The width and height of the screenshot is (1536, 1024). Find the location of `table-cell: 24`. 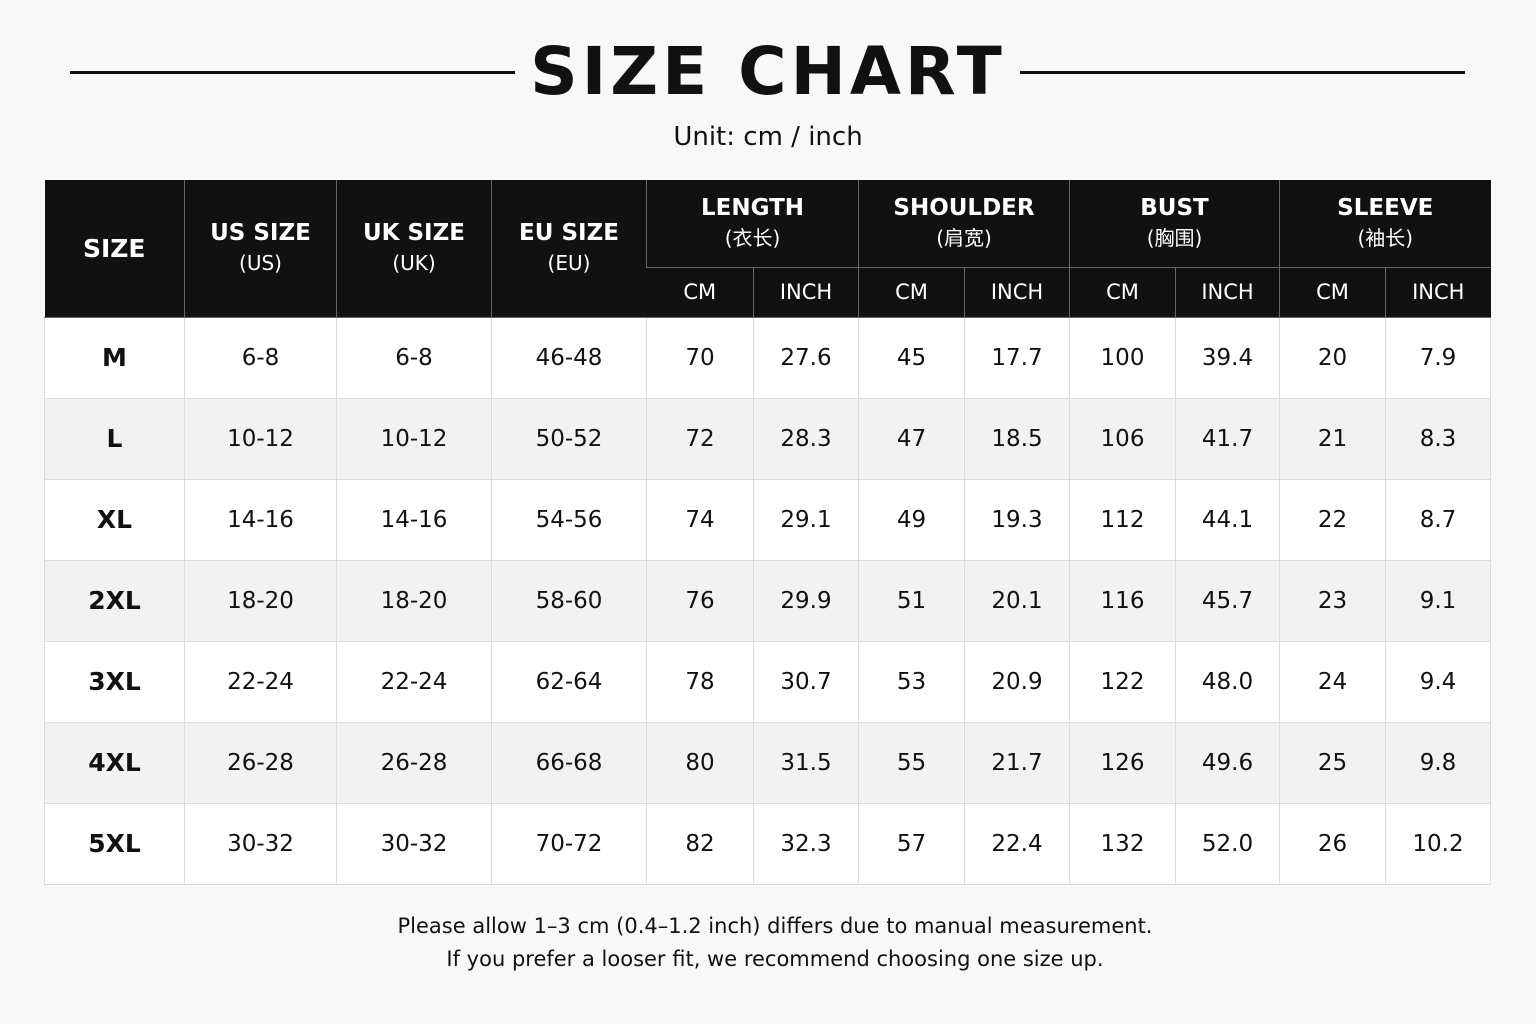

table-cell: 24 is located at coordinates (1332, 681).